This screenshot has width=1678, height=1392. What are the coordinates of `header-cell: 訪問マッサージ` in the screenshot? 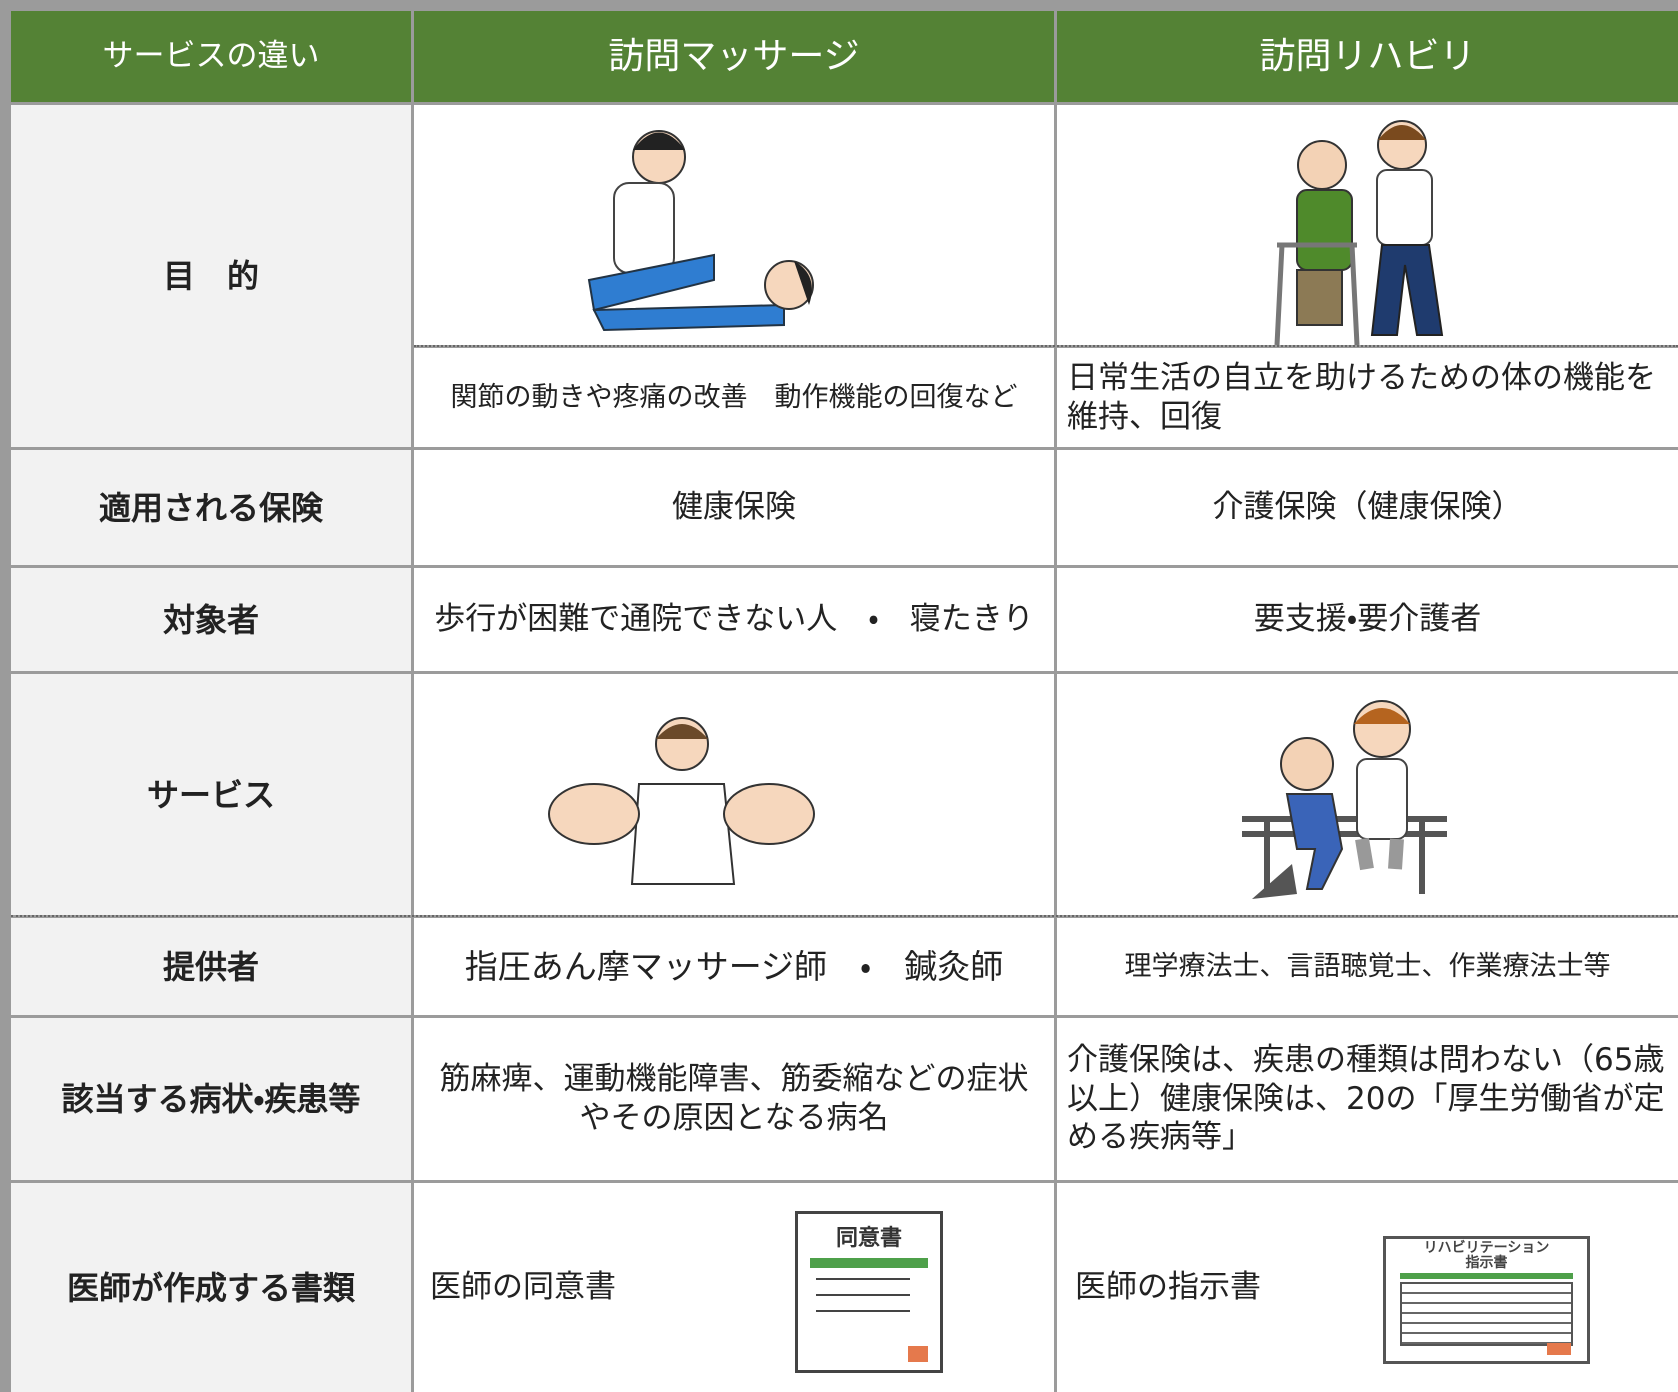 It's located at (734, 56).